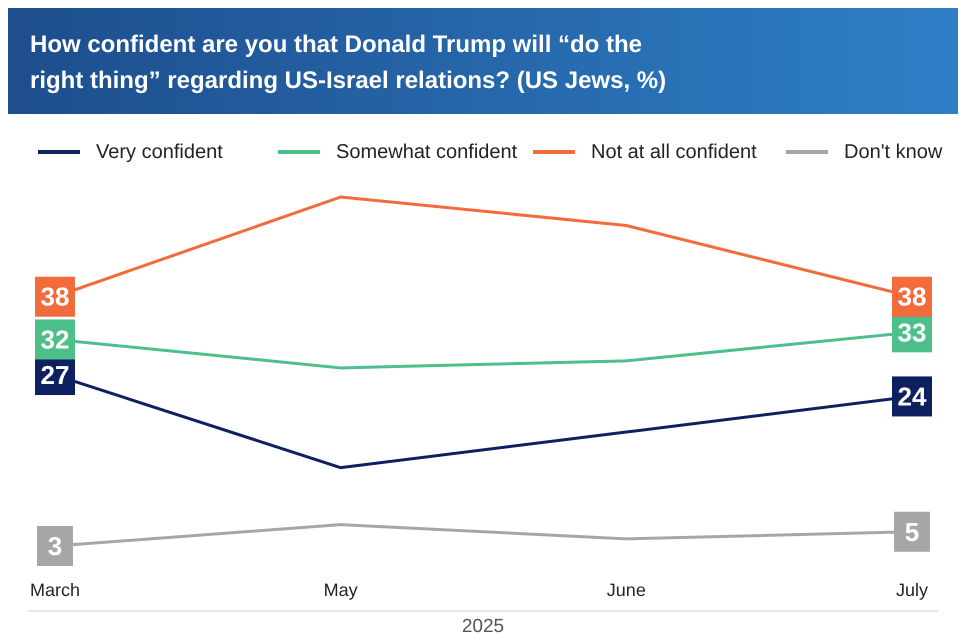 The height and width of the screenshot is (644, 966). What do you see at coordinates (55, 375) in the screenshot?
I see `data-label: 27` at bounding box center [55, 375].